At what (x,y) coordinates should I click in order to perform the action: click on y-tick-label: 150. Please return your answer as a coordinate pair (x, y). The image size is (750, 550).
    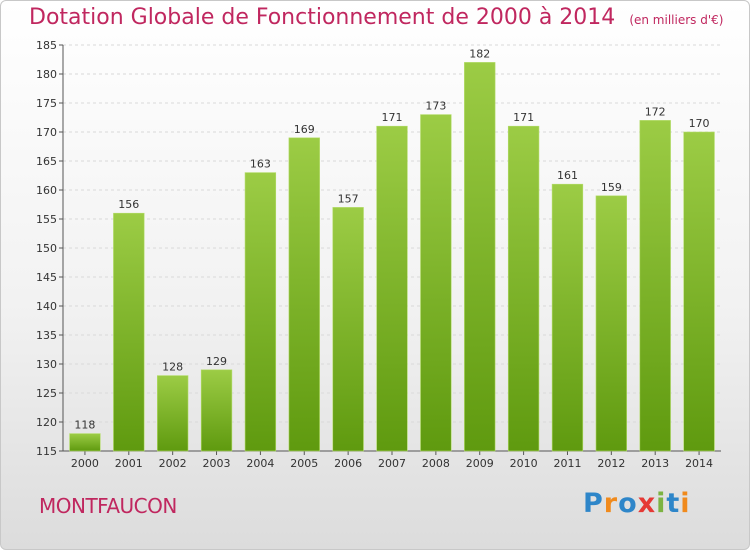
    Looking at the image, I should click on (46, 248).